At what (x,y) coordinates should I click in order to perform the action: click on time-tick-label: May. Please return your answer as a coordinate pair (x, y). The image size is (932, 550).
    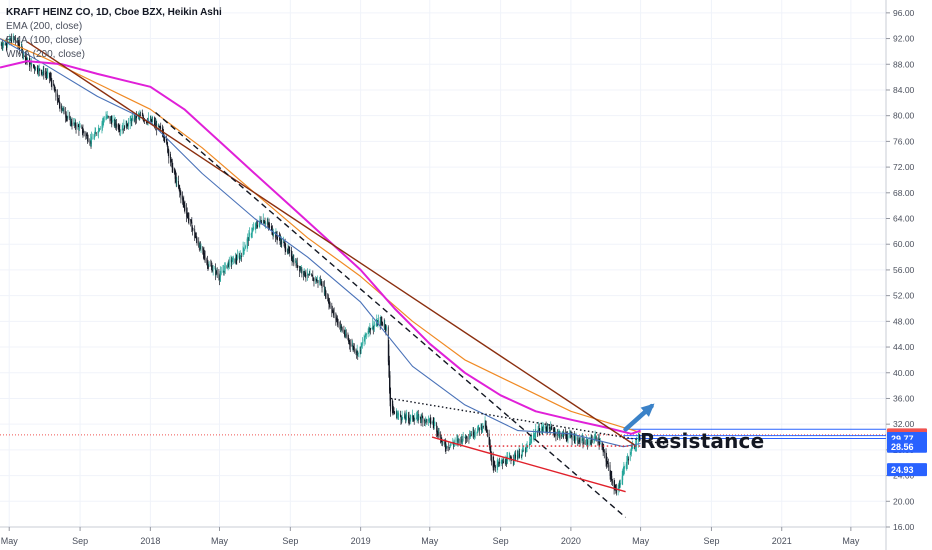
    Looking at the image, I should click on (641, 541).